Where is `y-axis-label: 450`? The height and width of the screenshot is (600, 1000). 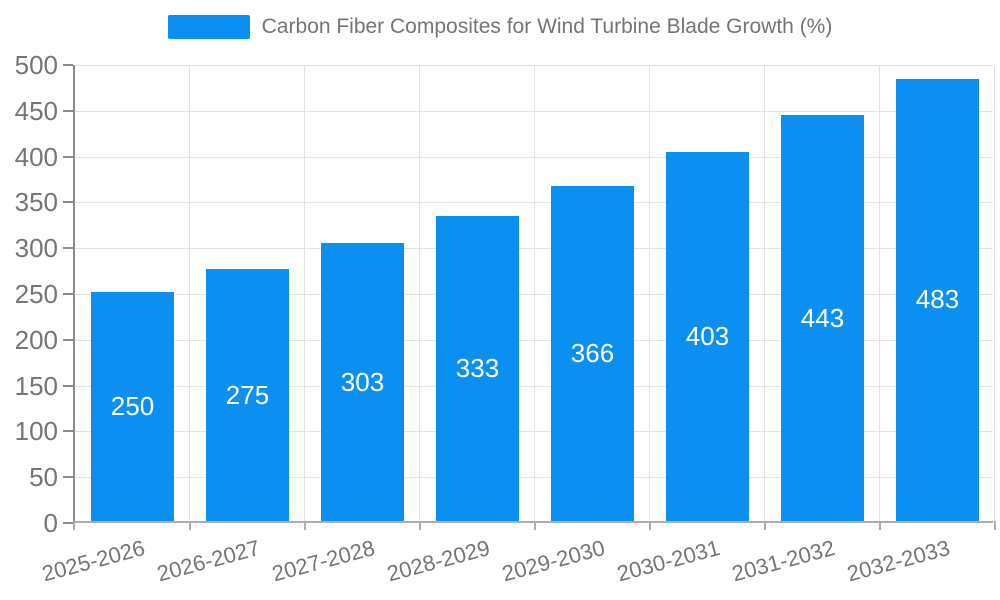
y-axis-label: 450 is located at coordinates (36, 110).